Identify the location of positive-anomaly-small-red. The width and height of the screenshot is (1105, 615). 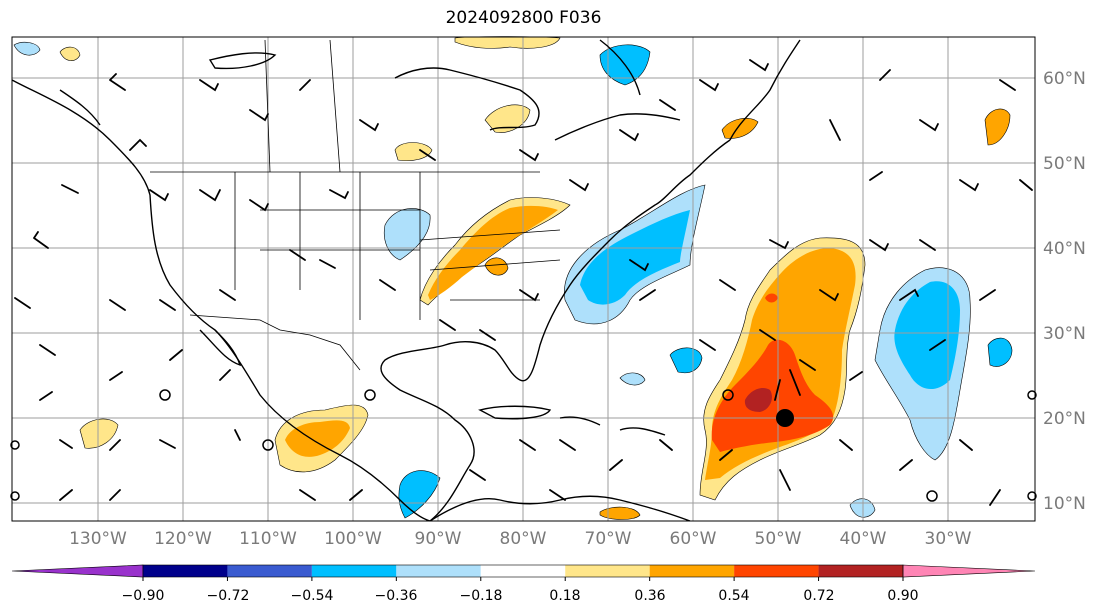
(771, 298).